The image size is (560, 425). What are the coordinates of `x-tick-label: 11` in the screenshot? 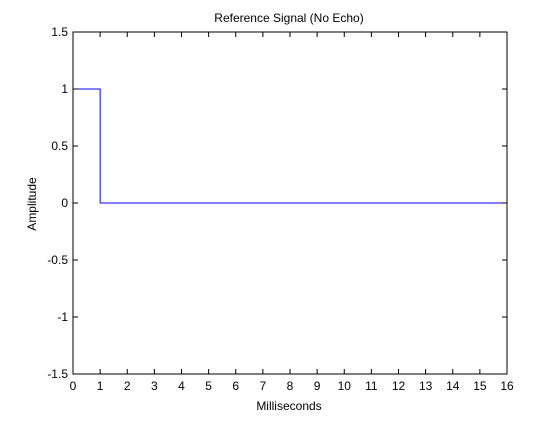 It's located at (371, 386).